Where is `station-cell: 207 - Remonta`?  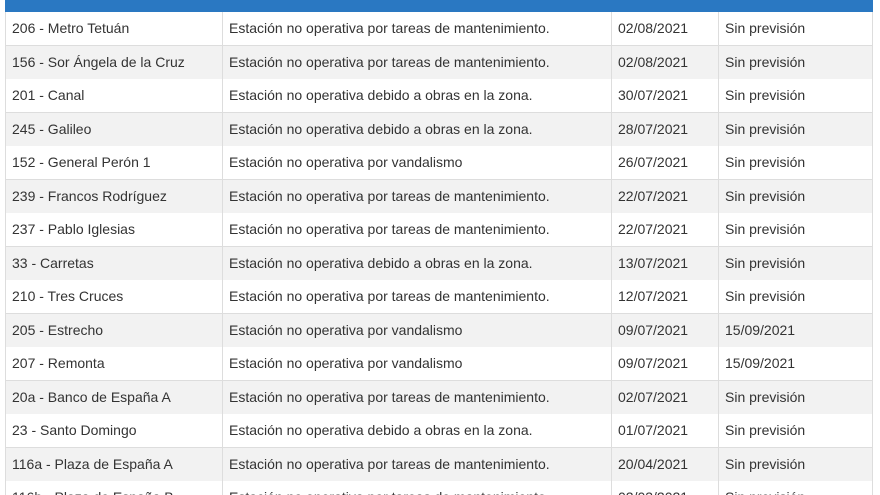 station-cell: 207 - Remonta is located at coordinates (113, 363).